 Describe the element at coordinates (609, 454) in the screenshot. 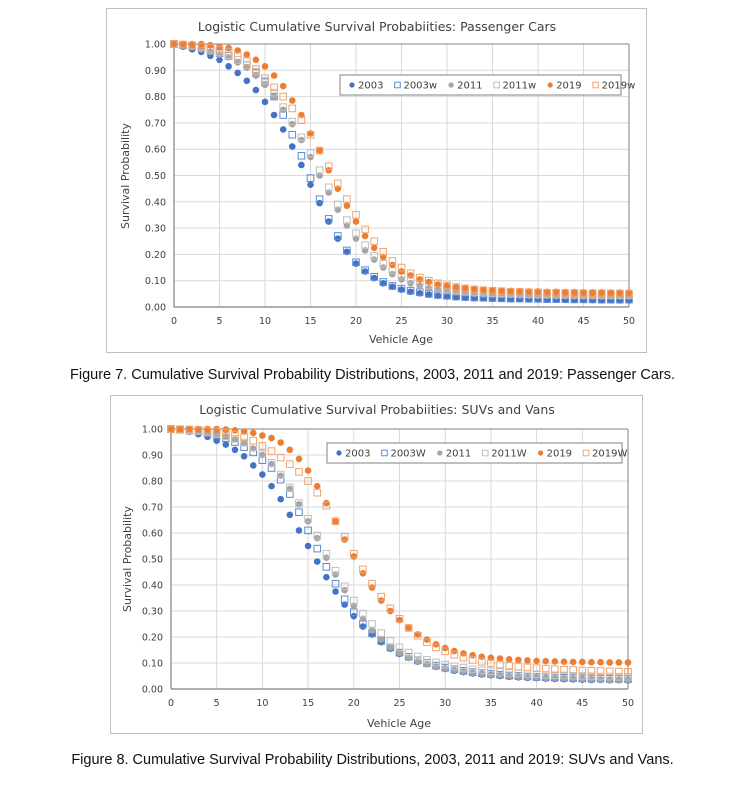

I see `legend-label: 2019W` at that location.